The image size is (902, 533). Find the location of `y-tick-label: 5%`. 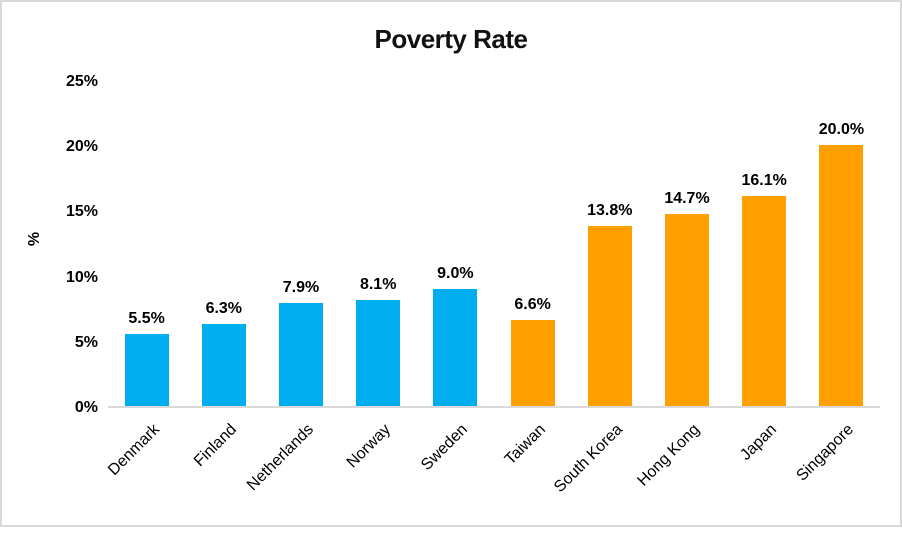

y-tick-label: 5% is located at coordinates (86, 342).